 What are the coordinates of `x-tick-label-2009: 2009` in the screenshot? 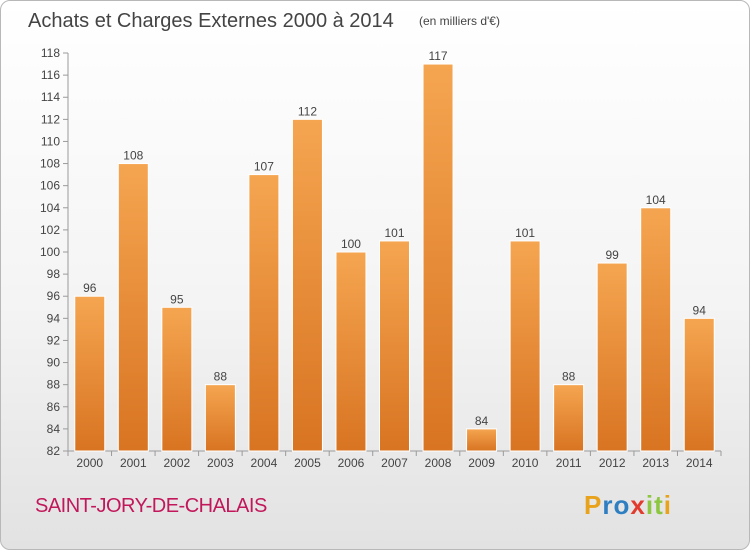 It's located at (481, 463).